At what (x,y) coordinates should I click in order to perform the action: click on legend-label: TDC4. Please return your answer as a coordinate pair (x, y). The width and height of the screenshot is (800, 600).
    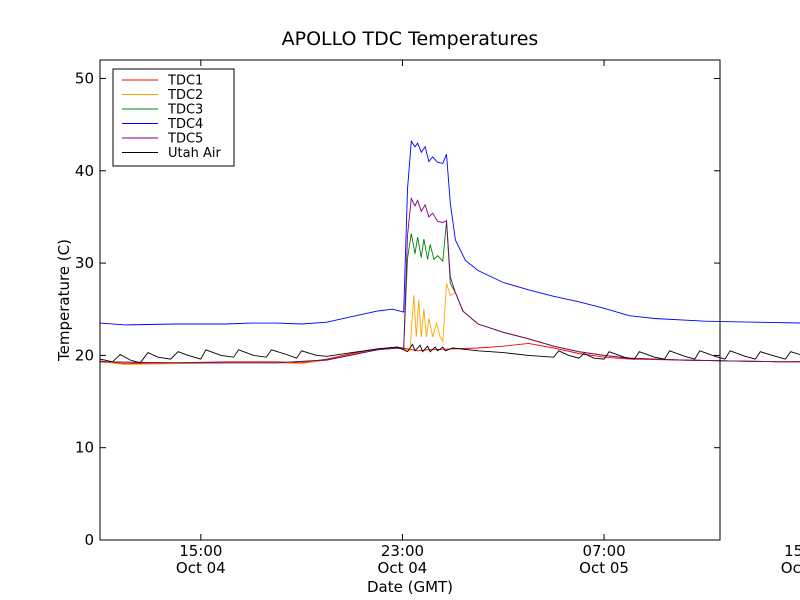
    Looking at the image, I should click on (185, 124).